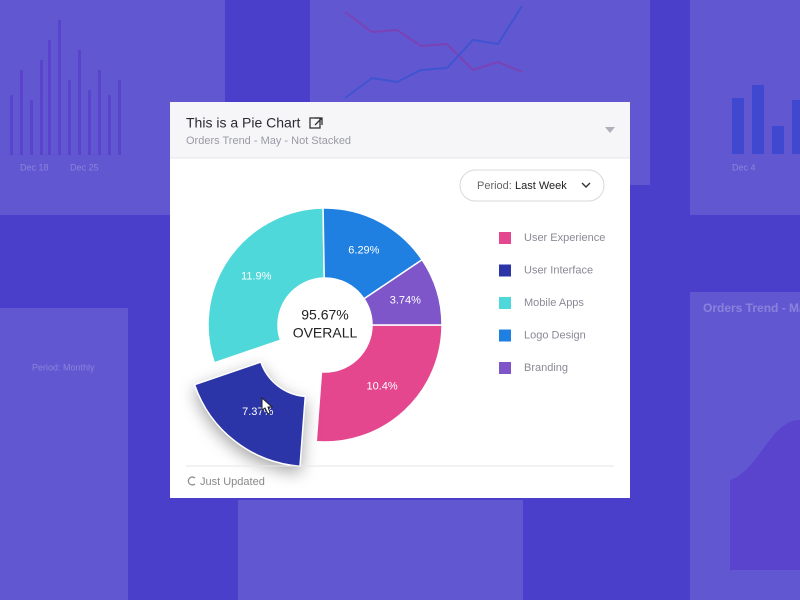  I want to click on card-header, so click(400, 130).